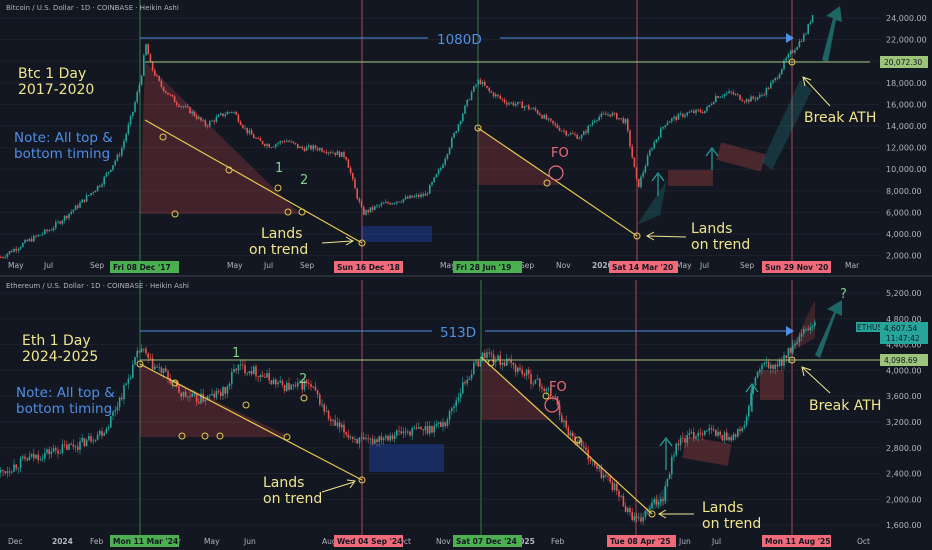 This screenshot has height=550, width=932. What do you see at coordinates (483, 267) in the screenshot?
I see `btc-date-tag-text: Fri 28 Jun '19` at bounding box center [483, 267].